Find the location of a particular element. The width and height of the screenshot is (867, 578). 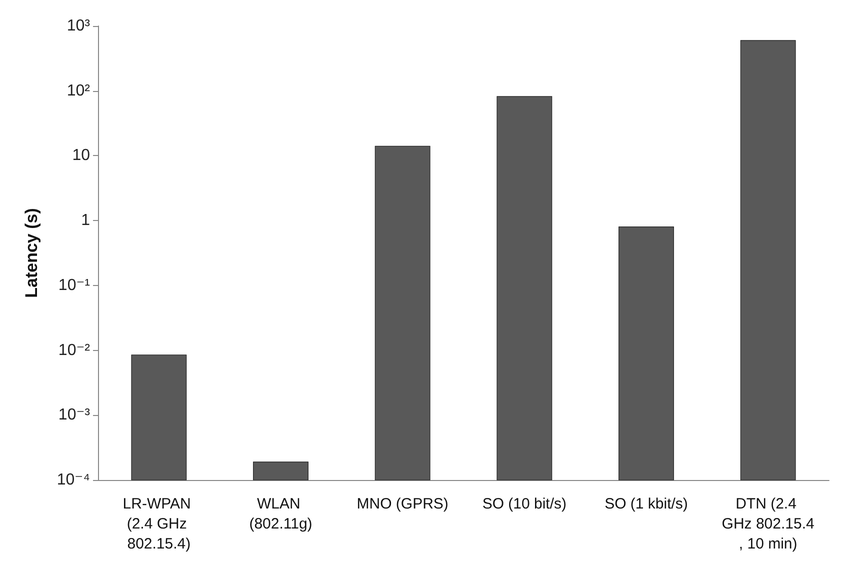

x-tick-label: WLAN (802.11g) is located at coordinates (280, 514).